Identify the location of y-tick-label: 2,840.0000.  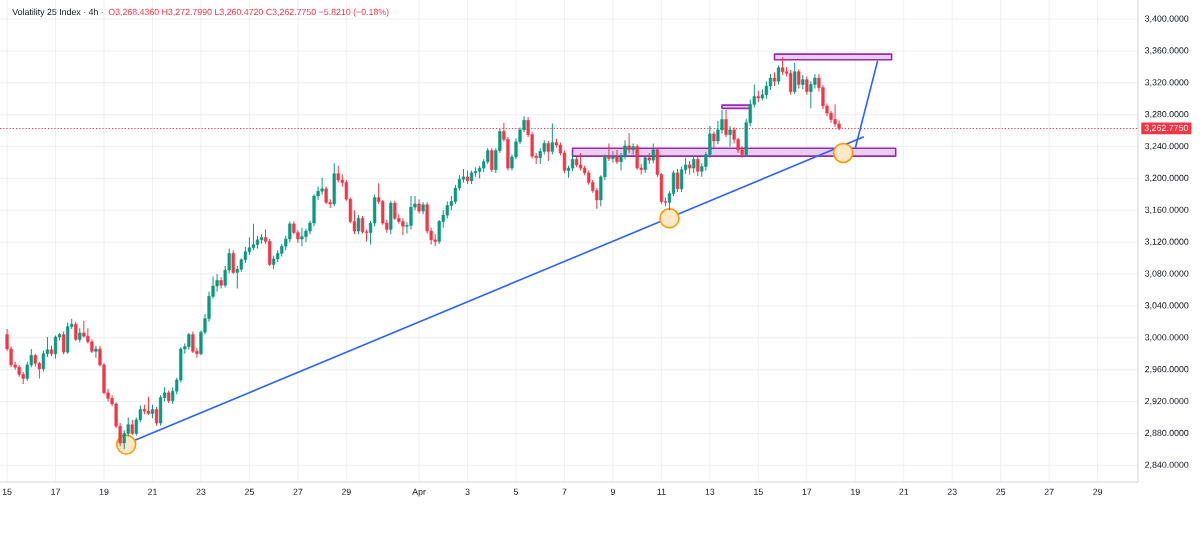
(1167, 465).